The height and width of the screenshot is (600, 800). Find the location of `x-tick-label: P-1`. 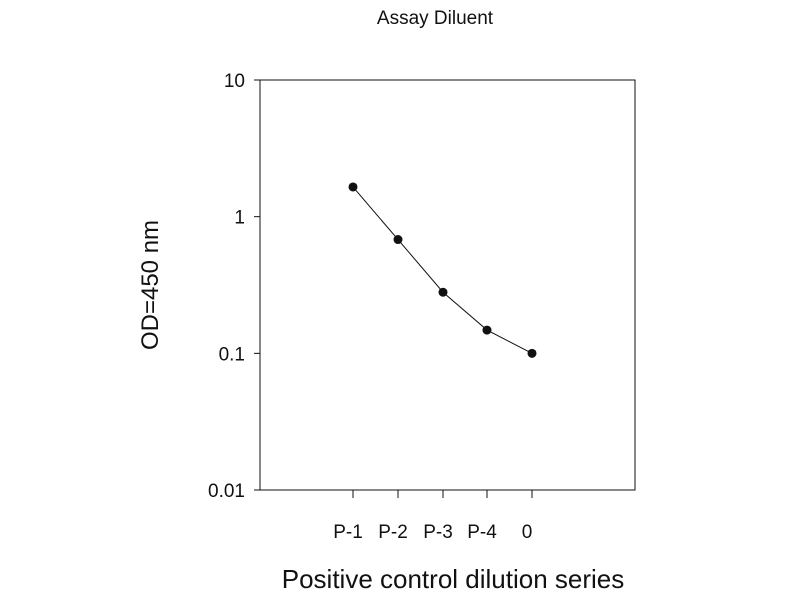

x-tick-label: P-1 is located at coordinates (348, 532).